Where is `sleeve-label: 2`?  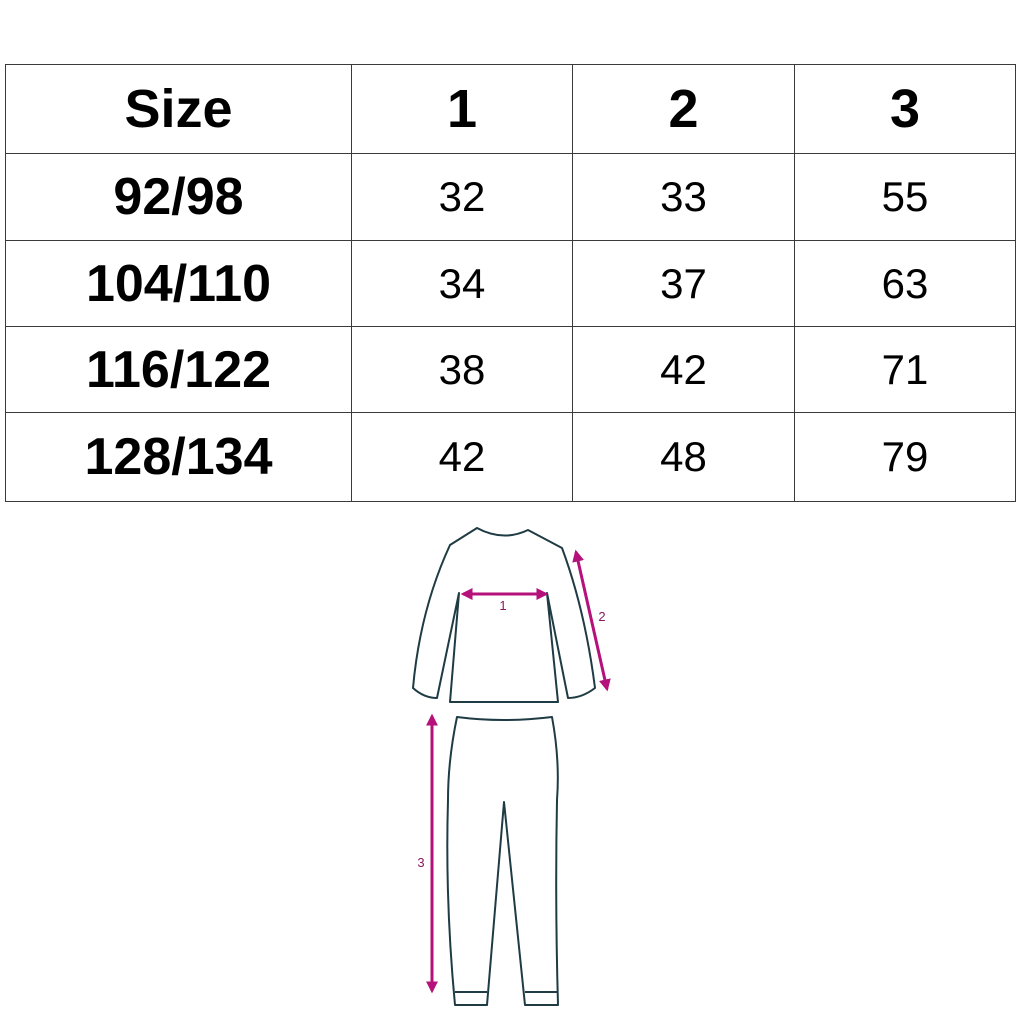 sleeve-label: 2 is located at coordinates (601, 616).